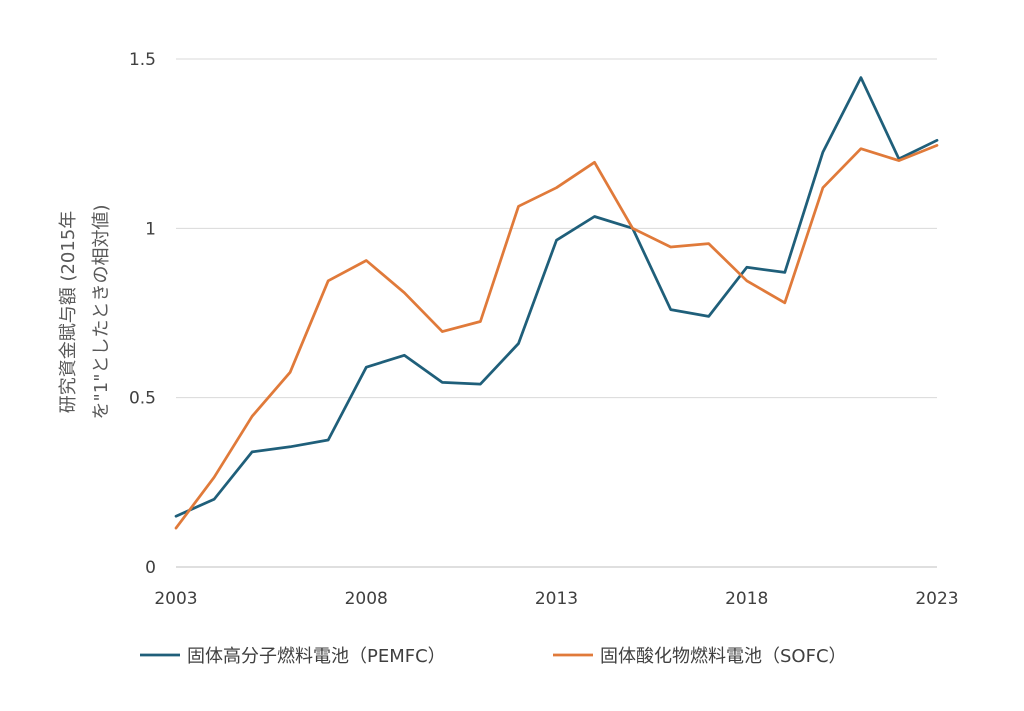 Image resolution: width=1024 pixels, height=711 pixels. What do you see at coordinates (101, 311) in the screenshot?
I see `y-axis-title-line-2: を"1"としたときの相対値)` at bounding box center [101, 311].